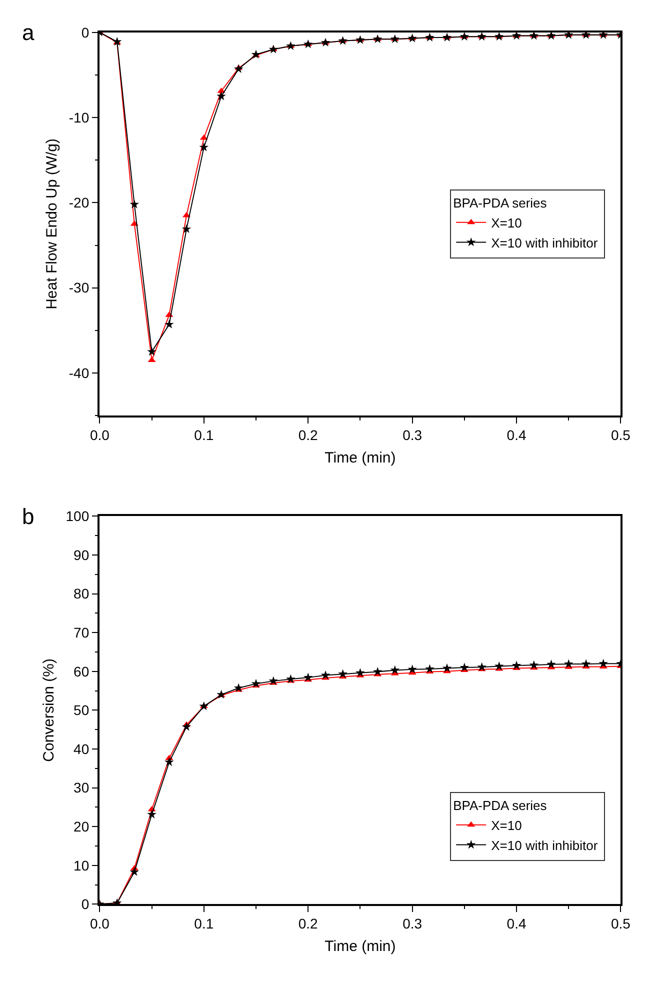 This screenshot has width=653, height=994. I want to click on y-axis-title: Heat Flow Endo Up (W/g), so click(52, 224).